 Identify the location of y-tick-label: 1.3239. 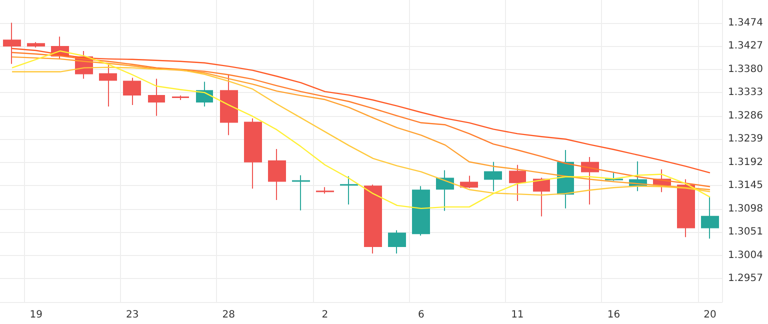
(745, 139).